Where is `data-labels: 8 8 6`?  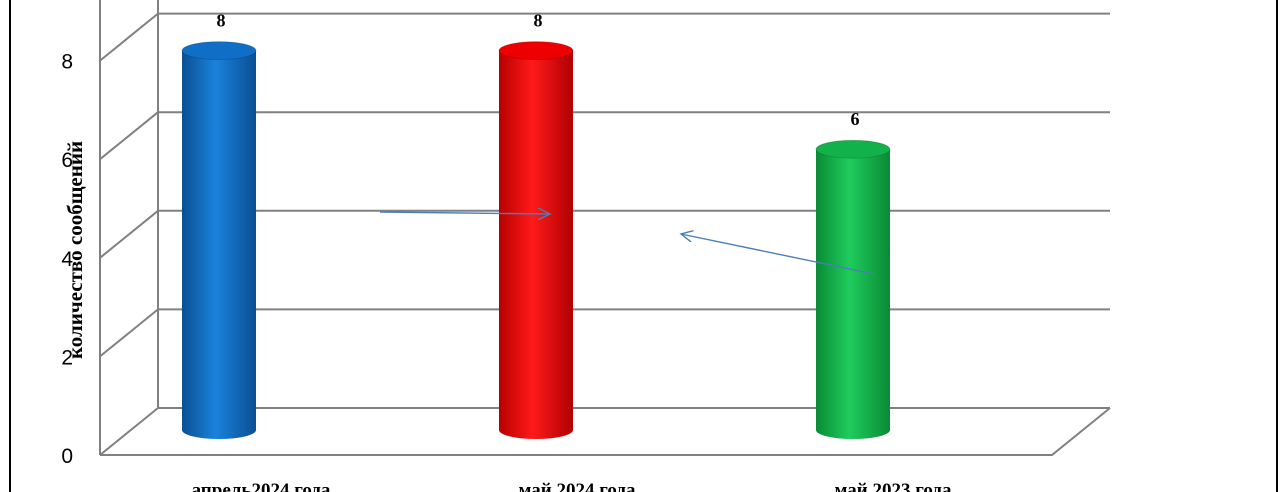 data-labels: 8 8 6 is located at coordinates (538, 70).